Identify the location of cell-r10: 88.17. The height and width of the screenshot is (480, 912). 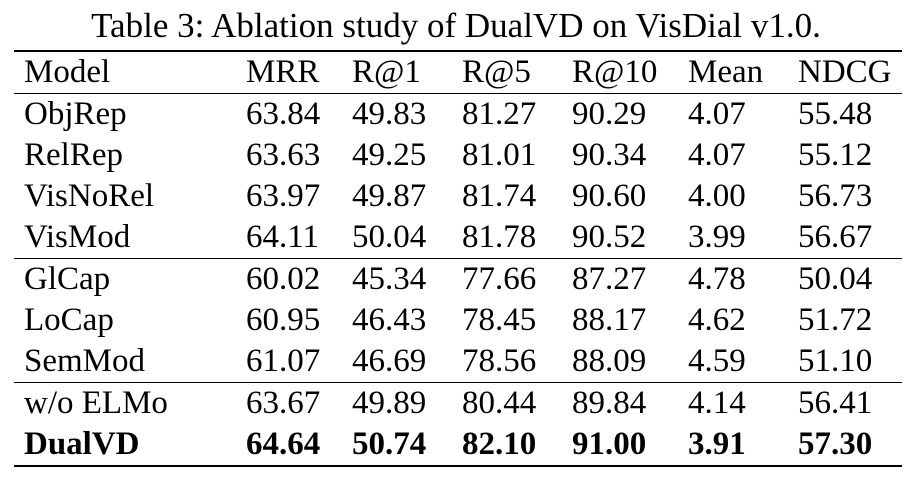
(609, 320).